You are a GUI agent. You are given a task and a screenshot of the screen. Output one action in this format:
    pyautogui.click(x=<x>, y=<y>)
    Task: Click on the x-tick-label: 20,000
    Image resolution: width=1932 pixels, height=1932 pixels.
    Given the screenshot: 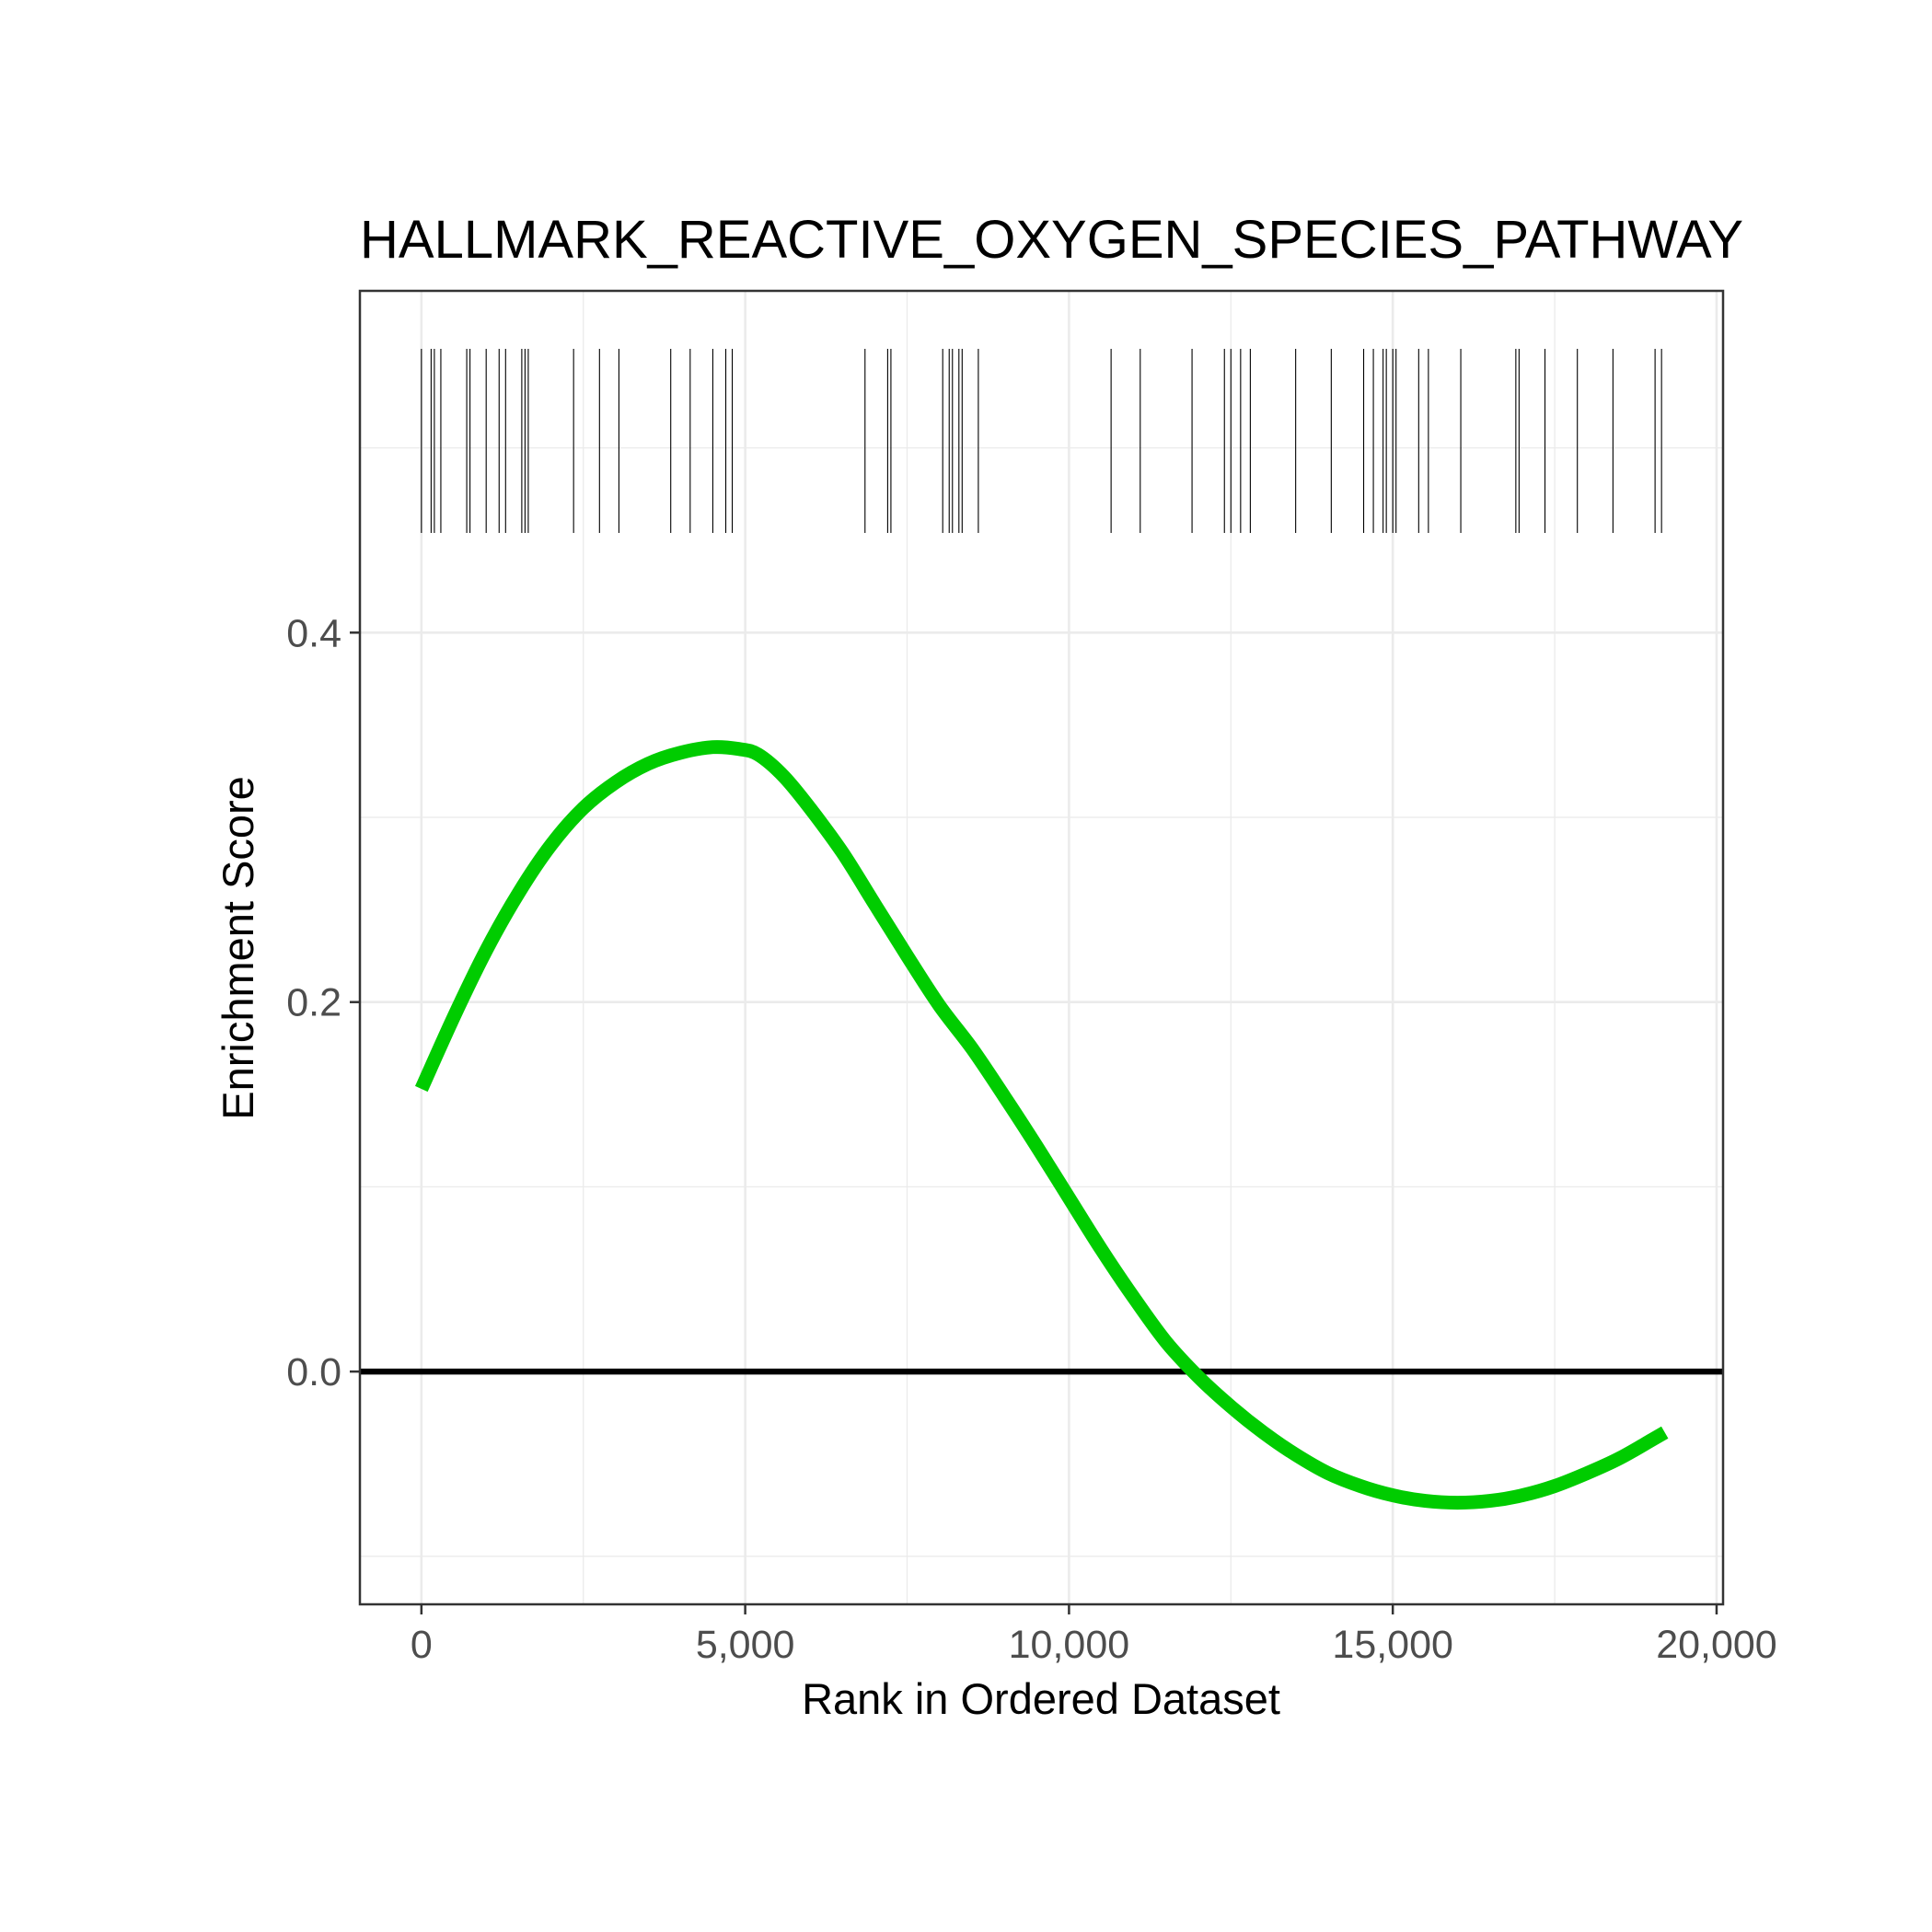 What is the action you would take?
    pyautogui.click(x=1717, y=1645)
    